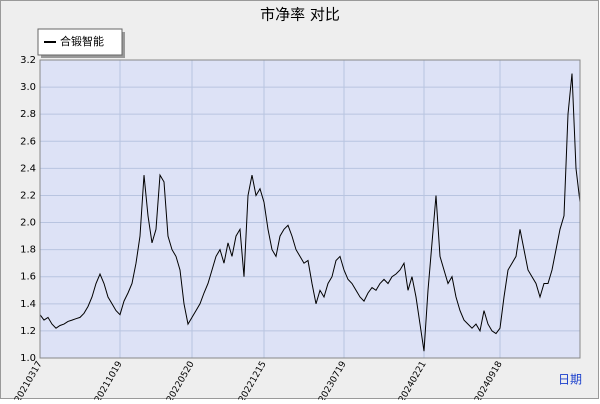 The width and height of the screenshot is (600, 404). I want to click on legend: 合锻智能, so click(81, 43).